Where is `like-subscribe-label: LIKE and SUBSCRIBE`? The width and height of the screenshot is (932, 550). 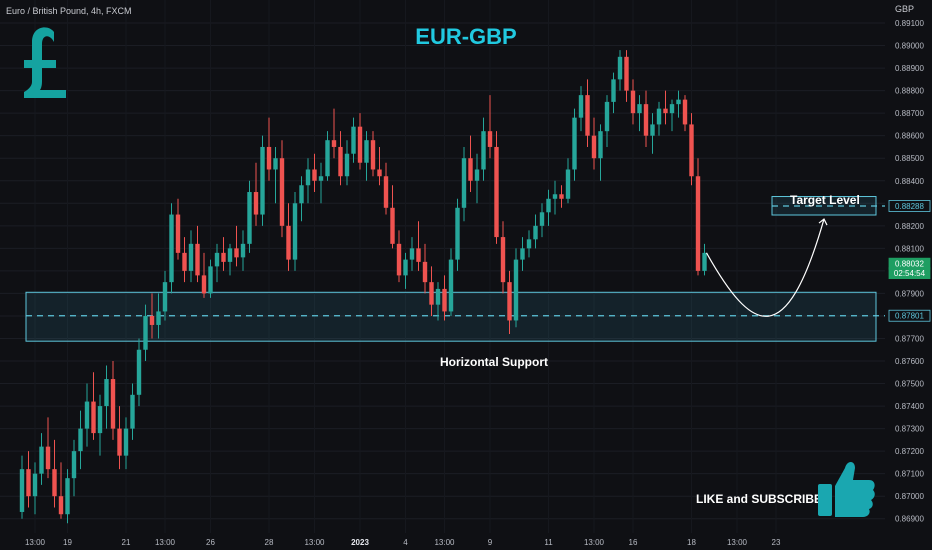
like-subscribe-label: LIKE and SUBSCRIBE is located at coordinates (759, 499).